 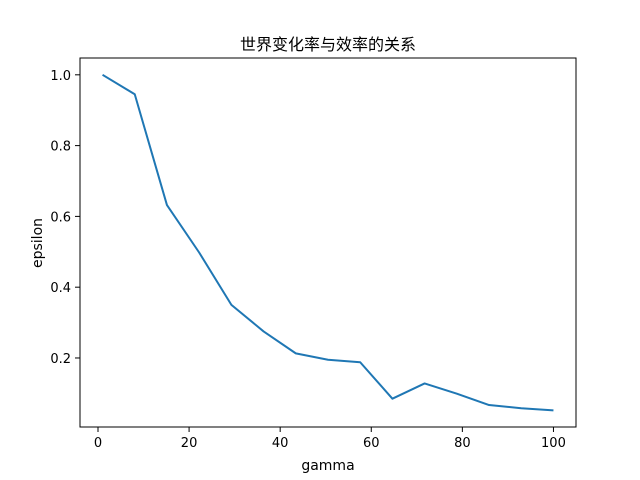 I want to click on y-axis-label: epsilon, so click(x=38, y=243).